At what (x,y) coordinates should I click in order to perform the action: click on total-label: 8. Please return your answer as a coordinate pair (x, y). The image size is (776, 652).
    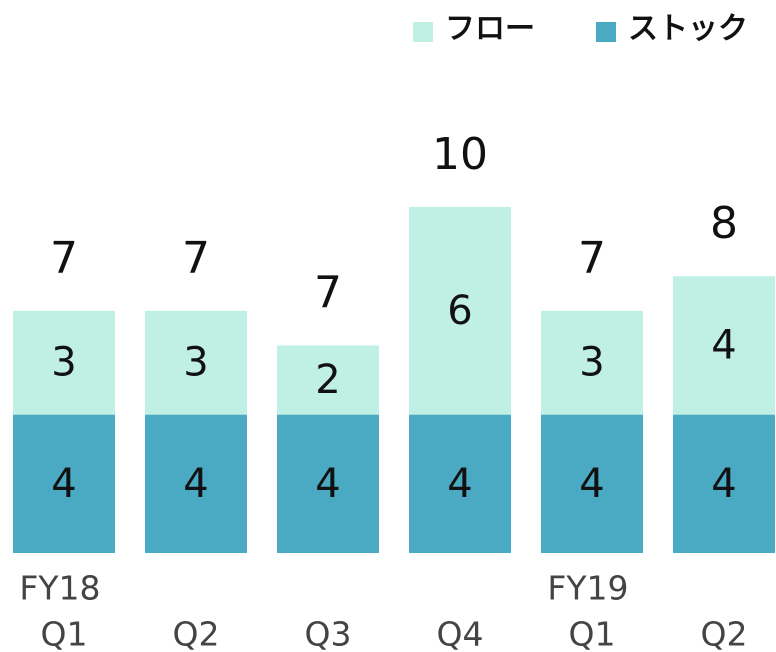
    Looking at the image, I should click on (724, 223).